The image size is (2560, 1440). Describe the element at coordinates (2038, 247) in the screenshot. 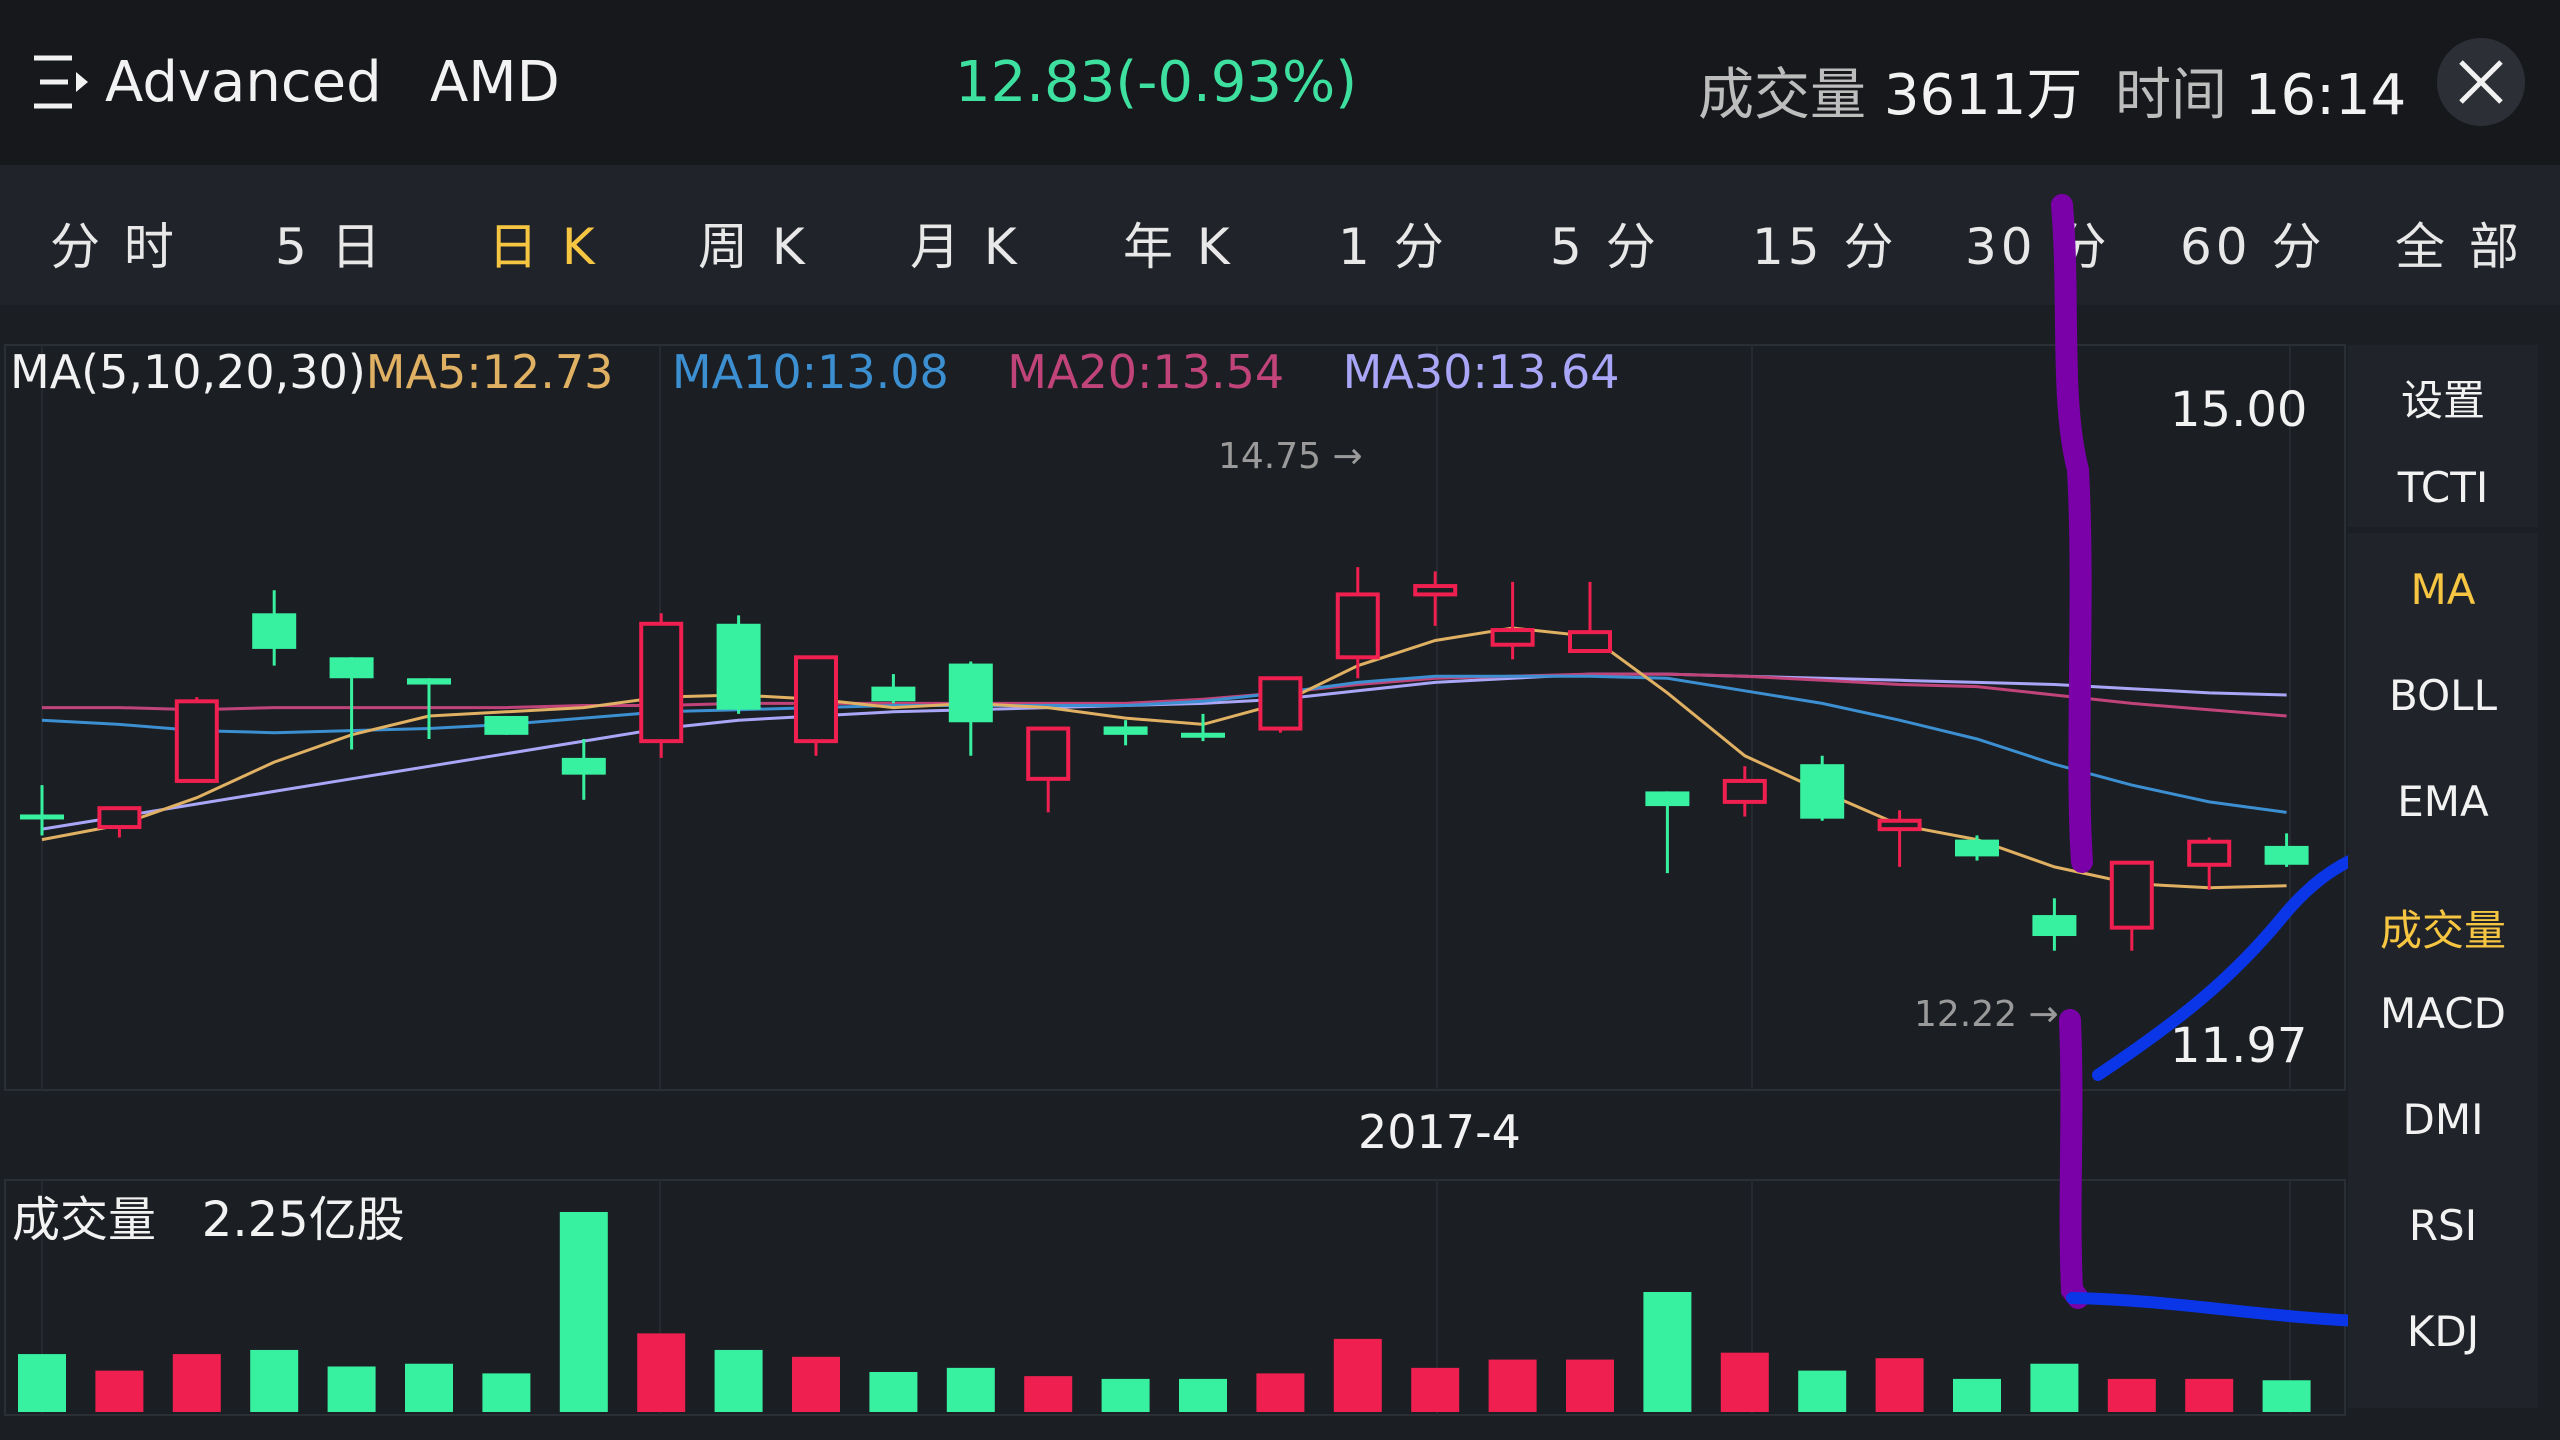

I see `tab-30min: 30 分` at that location.